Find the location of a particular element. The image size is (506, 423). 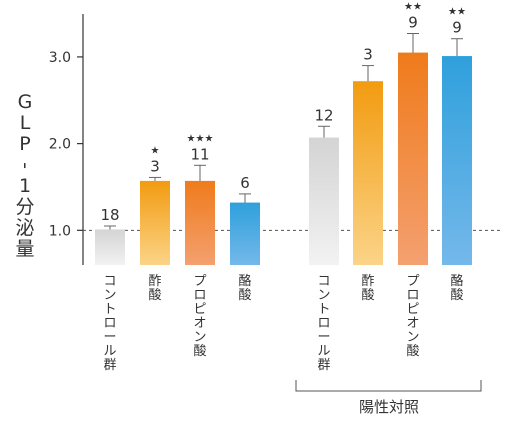

y-axis-label-char: 1 is located at coordinates (25, 186).